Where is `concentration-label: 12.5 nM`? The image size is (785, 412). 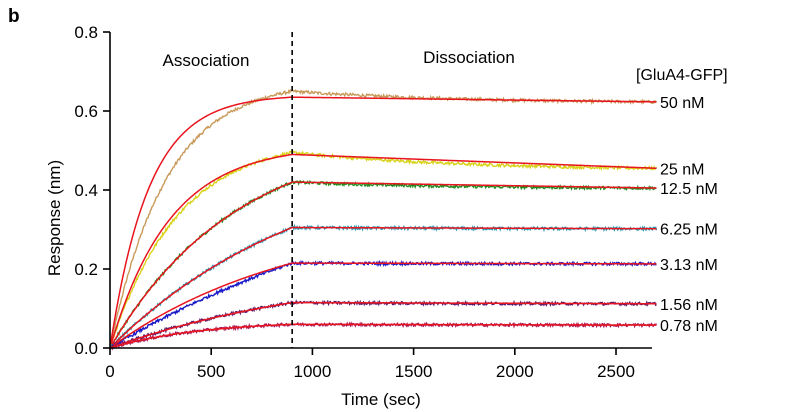
concentration-label: 12.5 nM is located at coordinates (689, 189).